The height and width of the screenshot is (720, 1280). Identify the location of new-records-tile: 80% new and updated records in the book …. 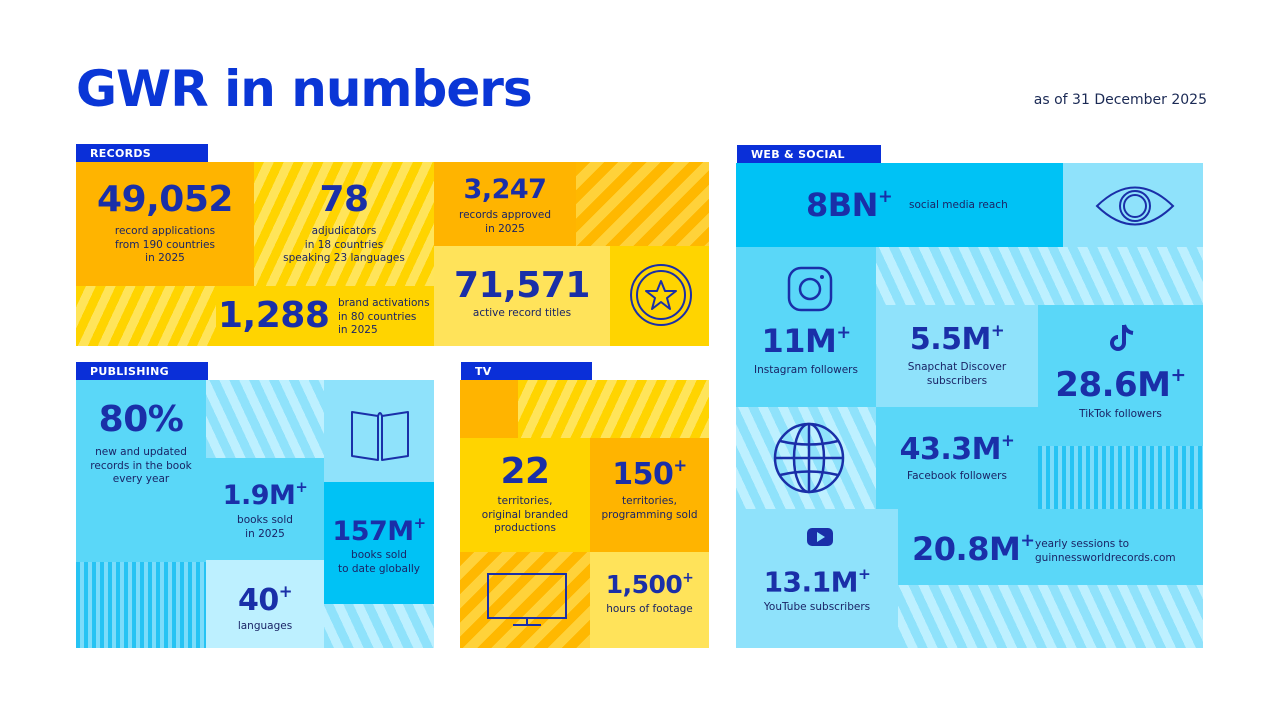
(141, 471).